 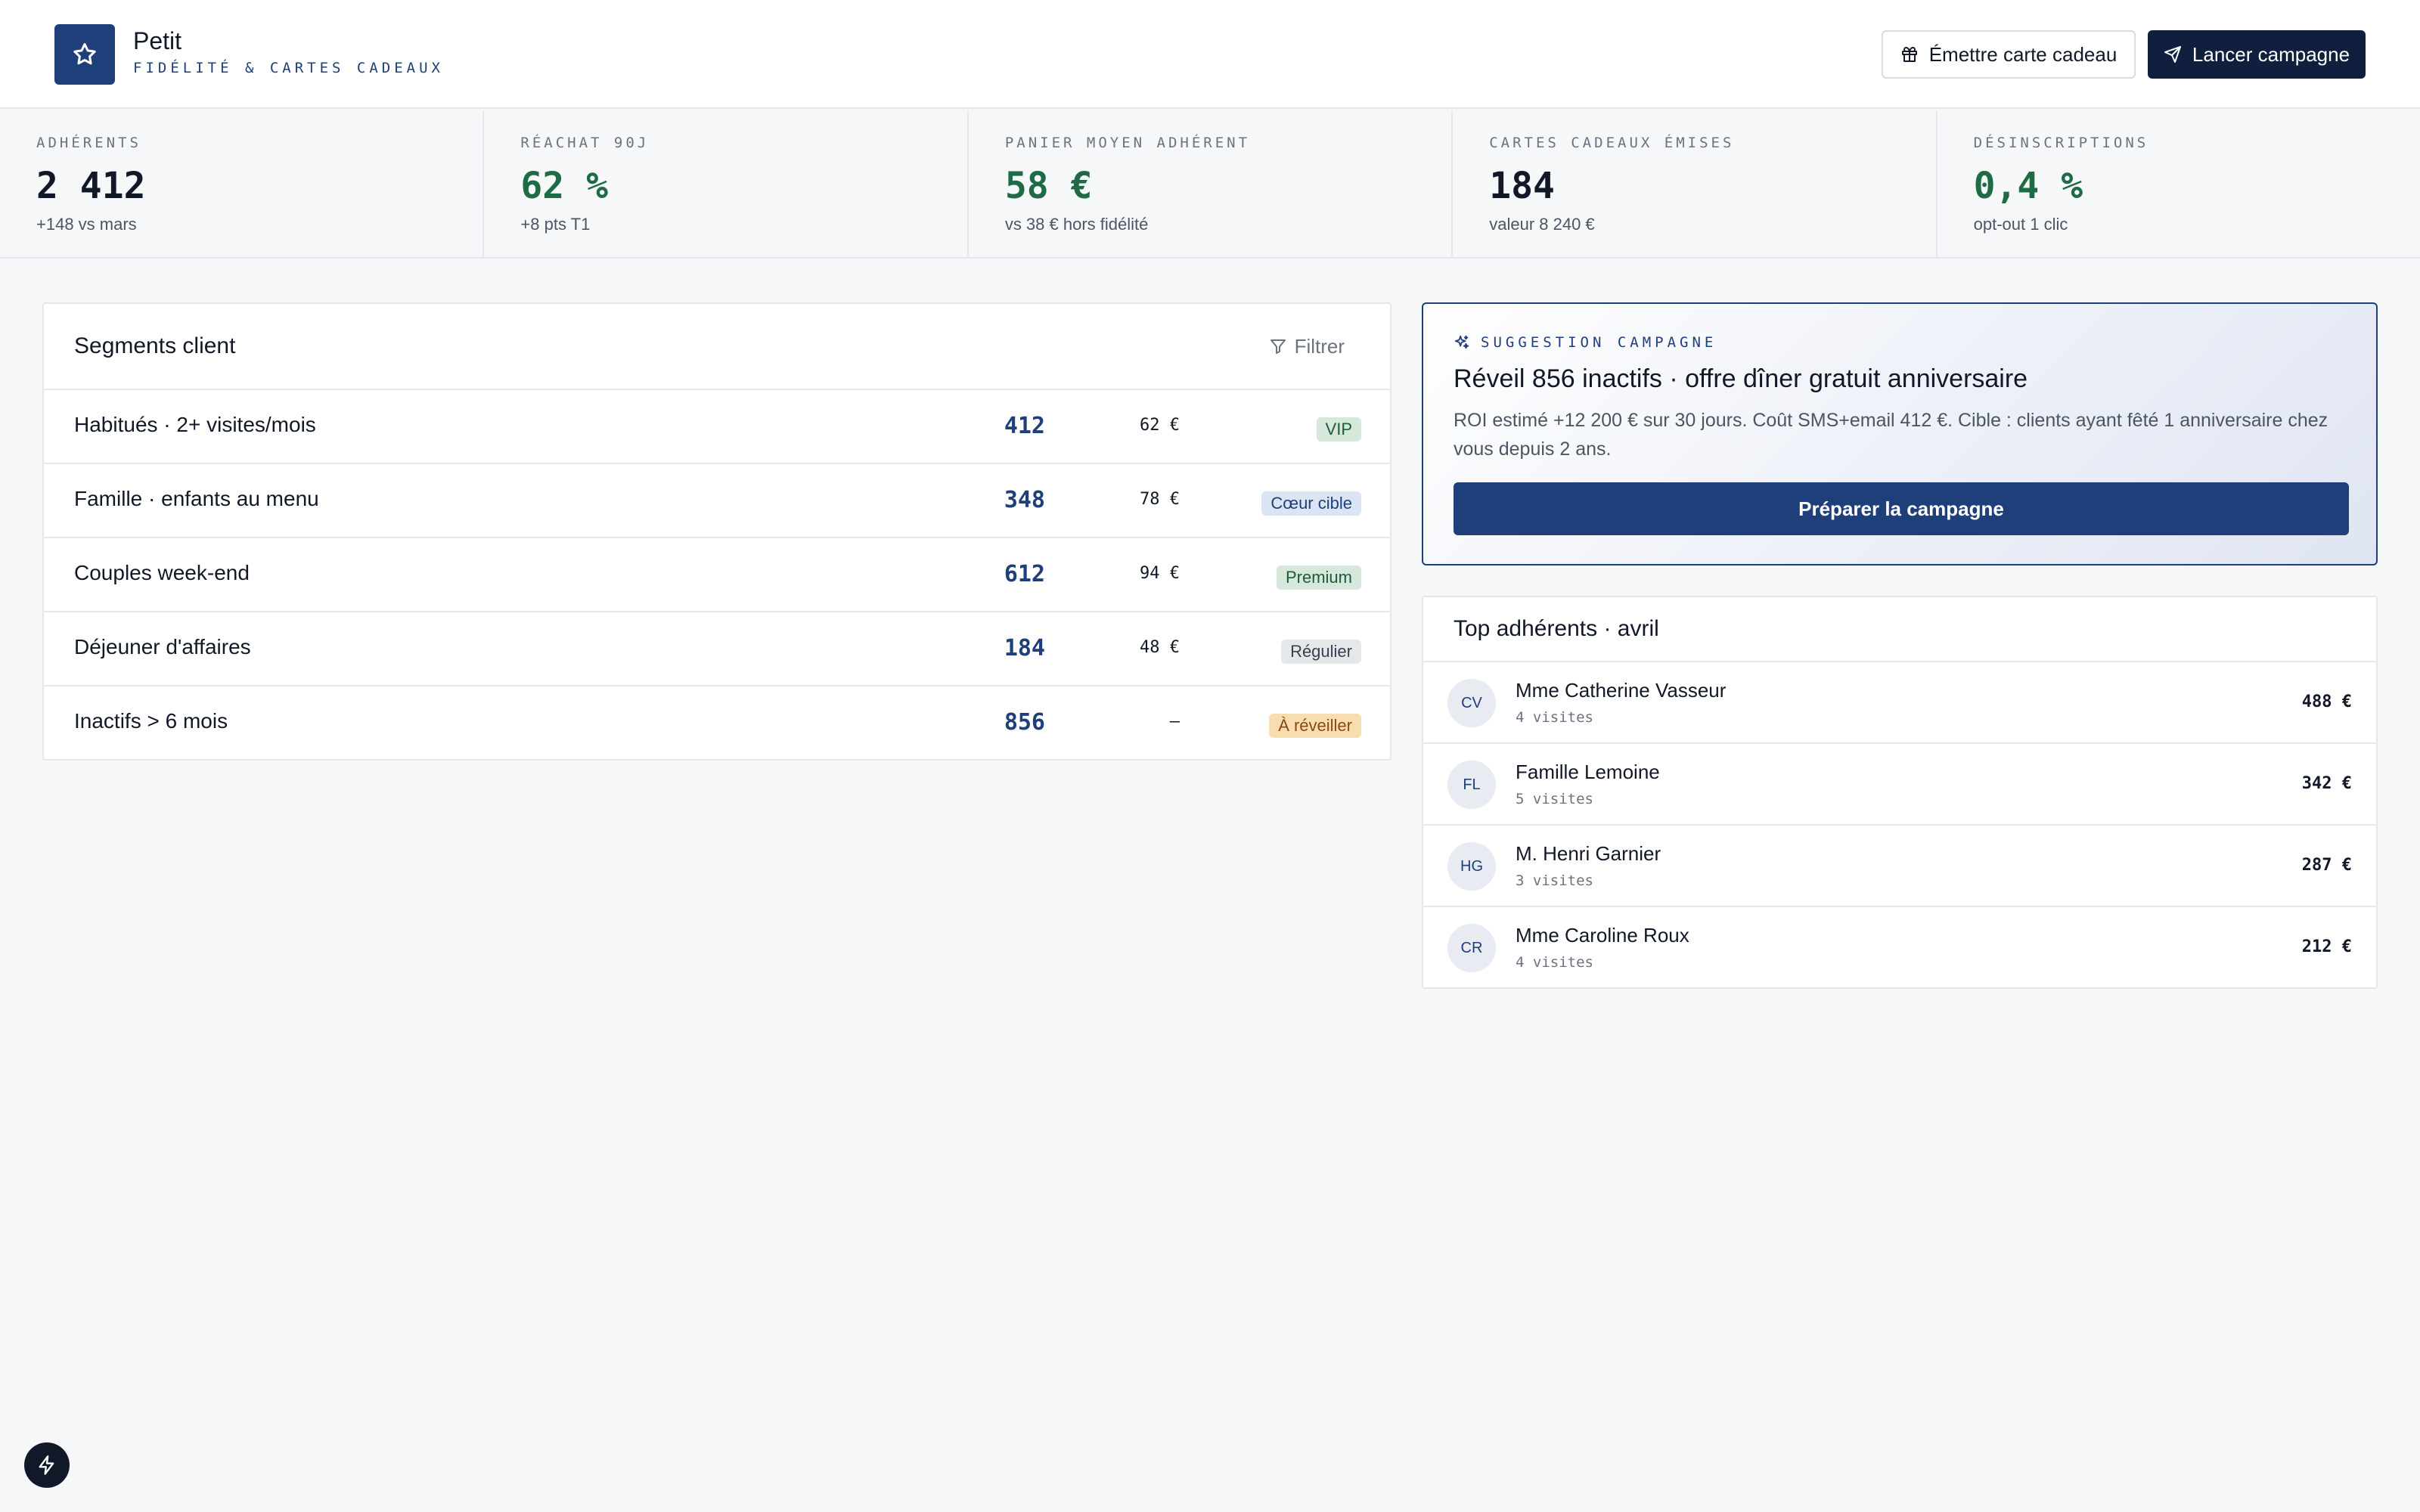 What do you see at coordinates (2271, 54) in the screenshot?
I see `launch-campaign-label: Lancer campagne` at bounding box center [2271, 54].